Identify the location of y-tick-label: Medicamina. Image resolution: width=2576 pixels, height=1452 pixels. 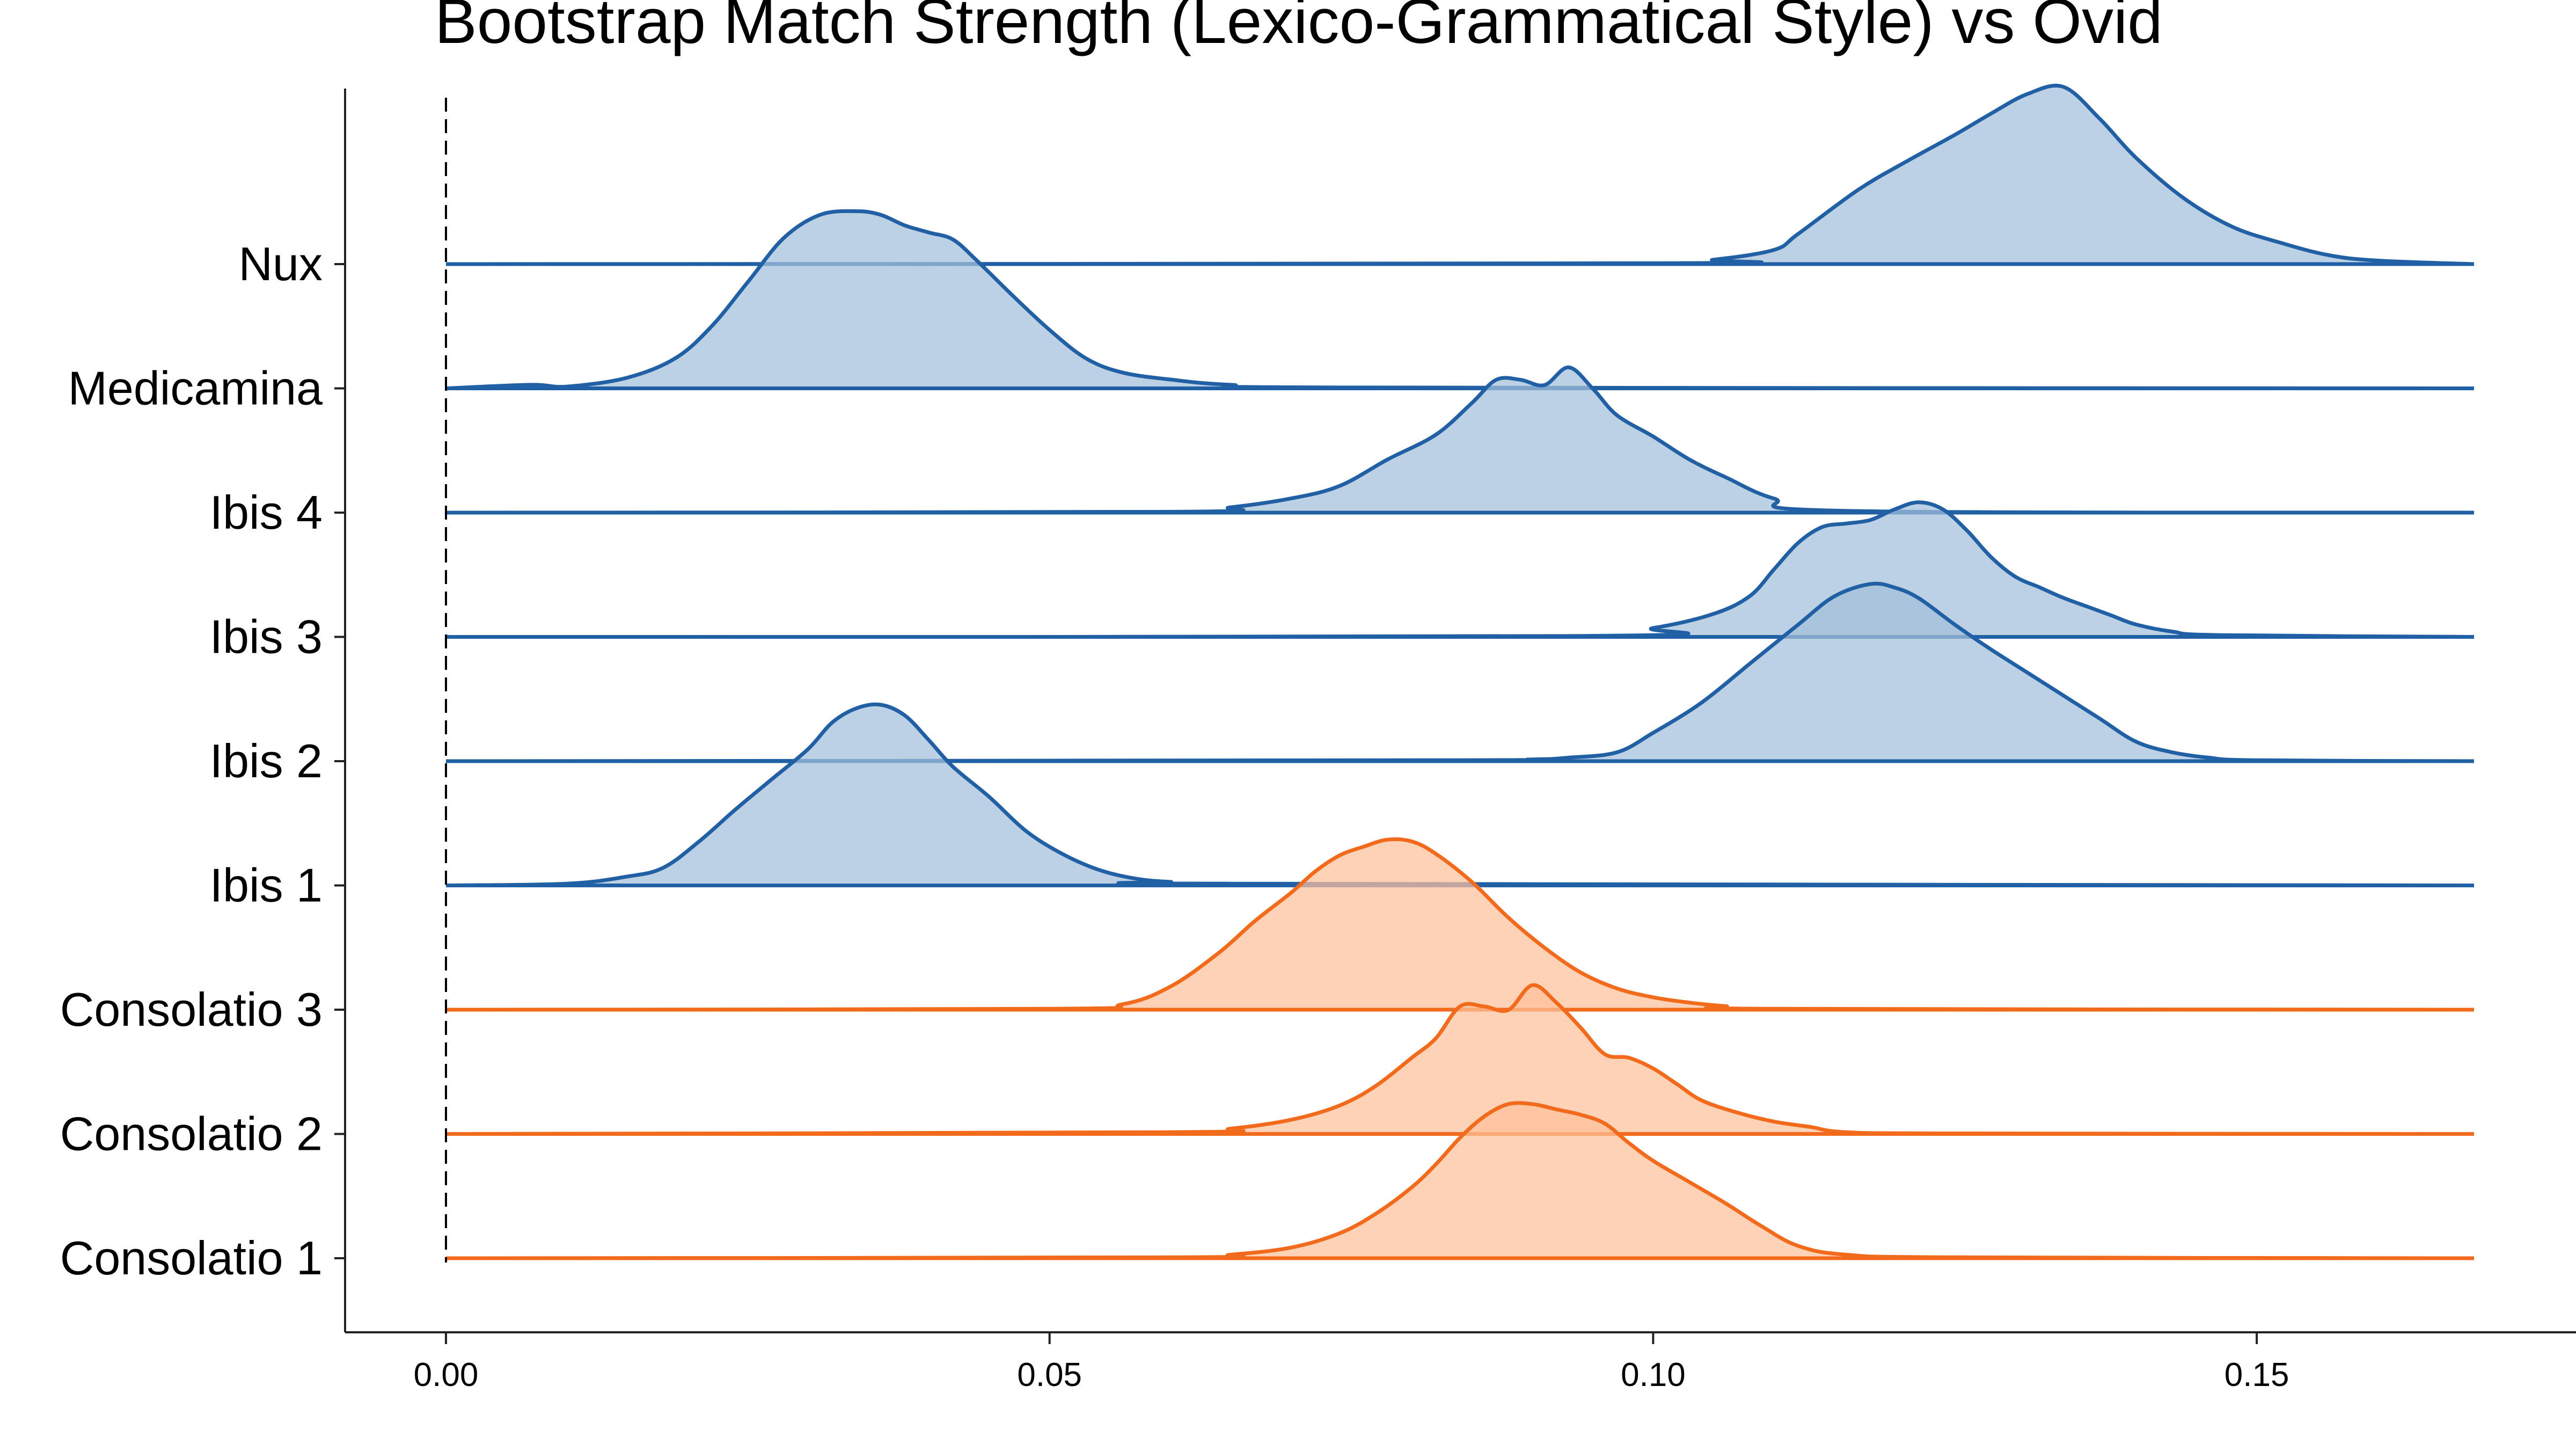
(195, 388).